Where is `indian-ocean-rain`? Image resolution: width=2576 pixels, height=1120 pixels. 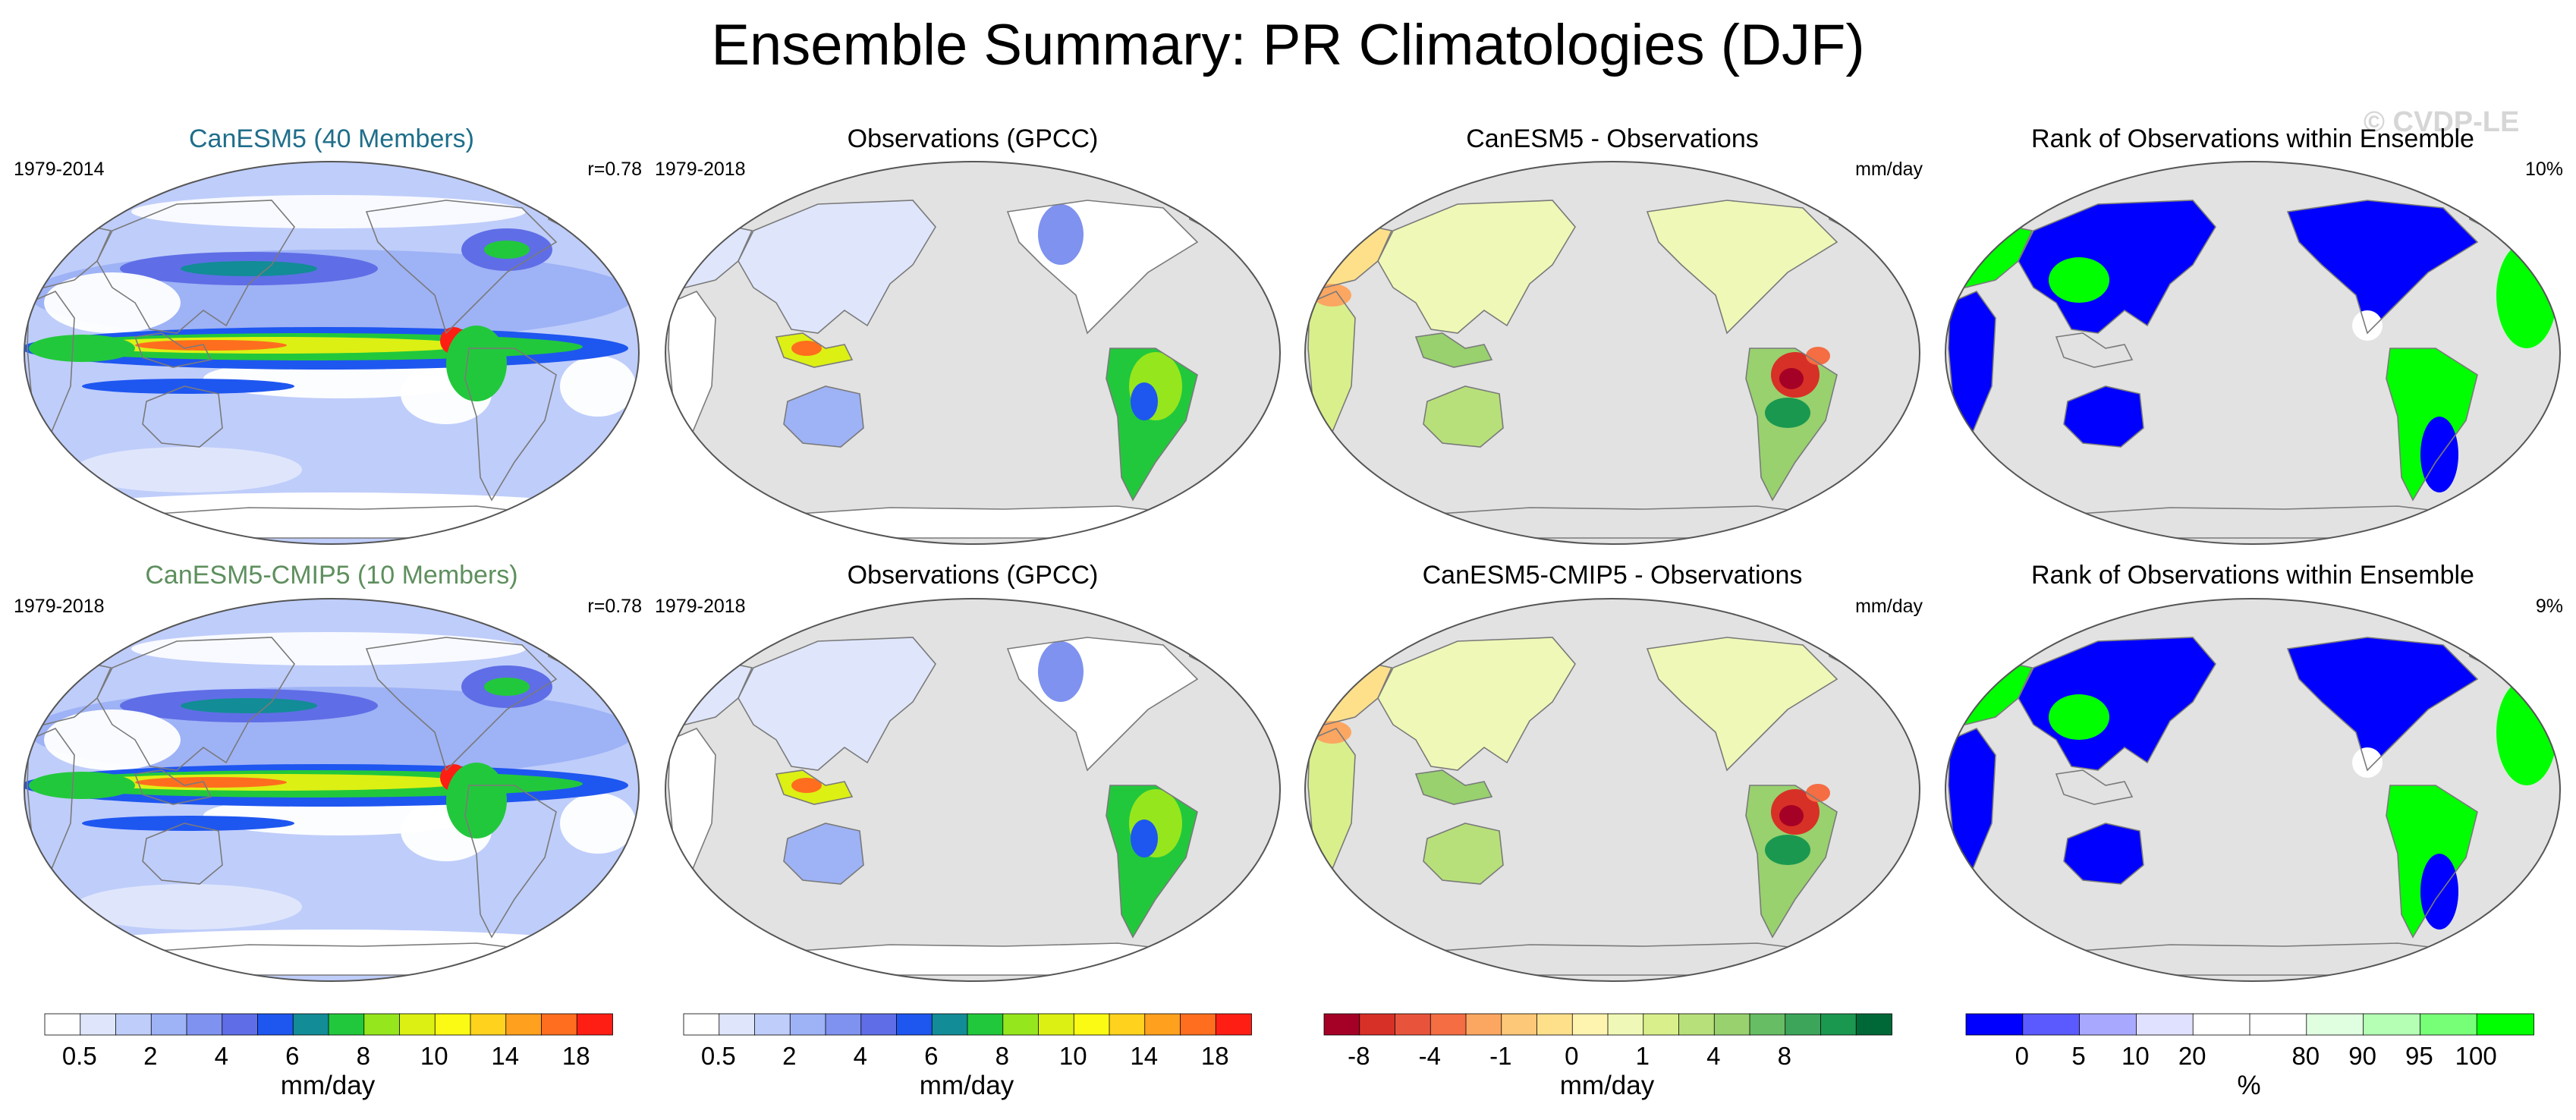 indian-ocean-rain is located at coordinates (82, 785).